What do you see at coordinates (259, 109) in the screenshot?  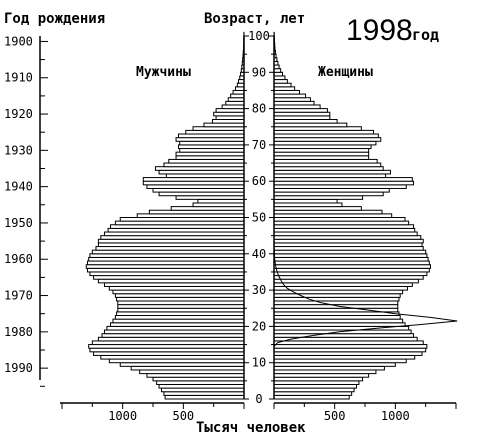 I see `age-tick-label: 80` at bounding box center [259, 109].